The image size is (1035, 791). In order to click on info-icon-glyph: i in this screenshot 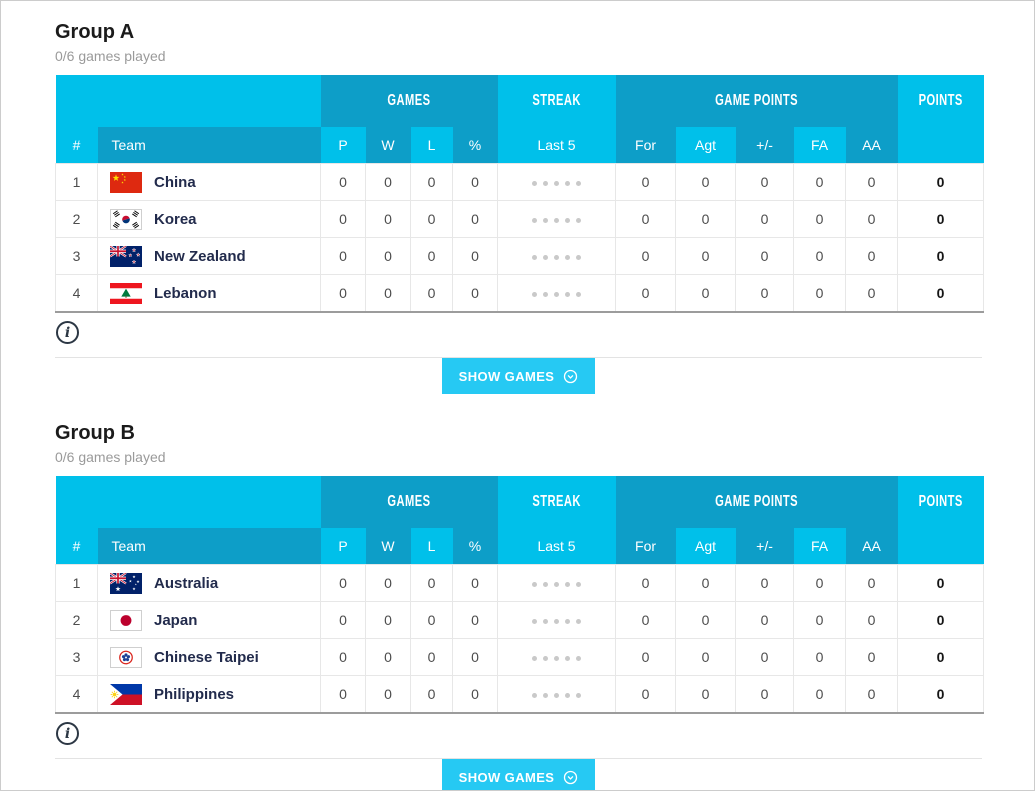, I will do `click(67, 733)`.